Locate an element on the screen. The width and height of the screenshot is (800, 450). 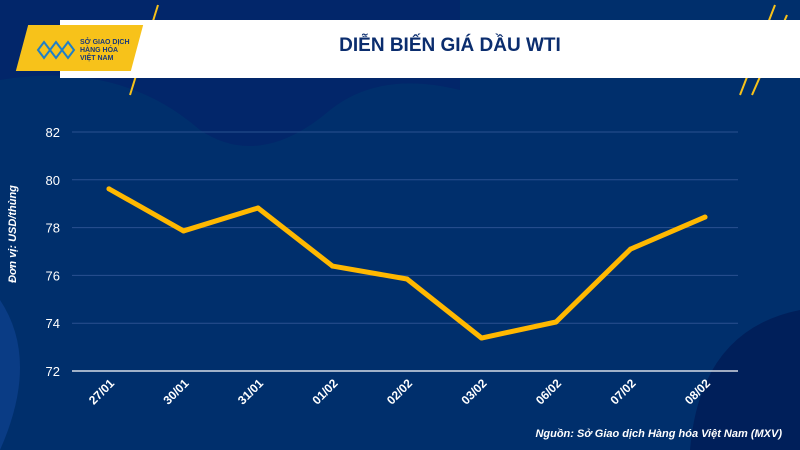
x-tick-label: 06/02 is located at coordinates (548, 391).